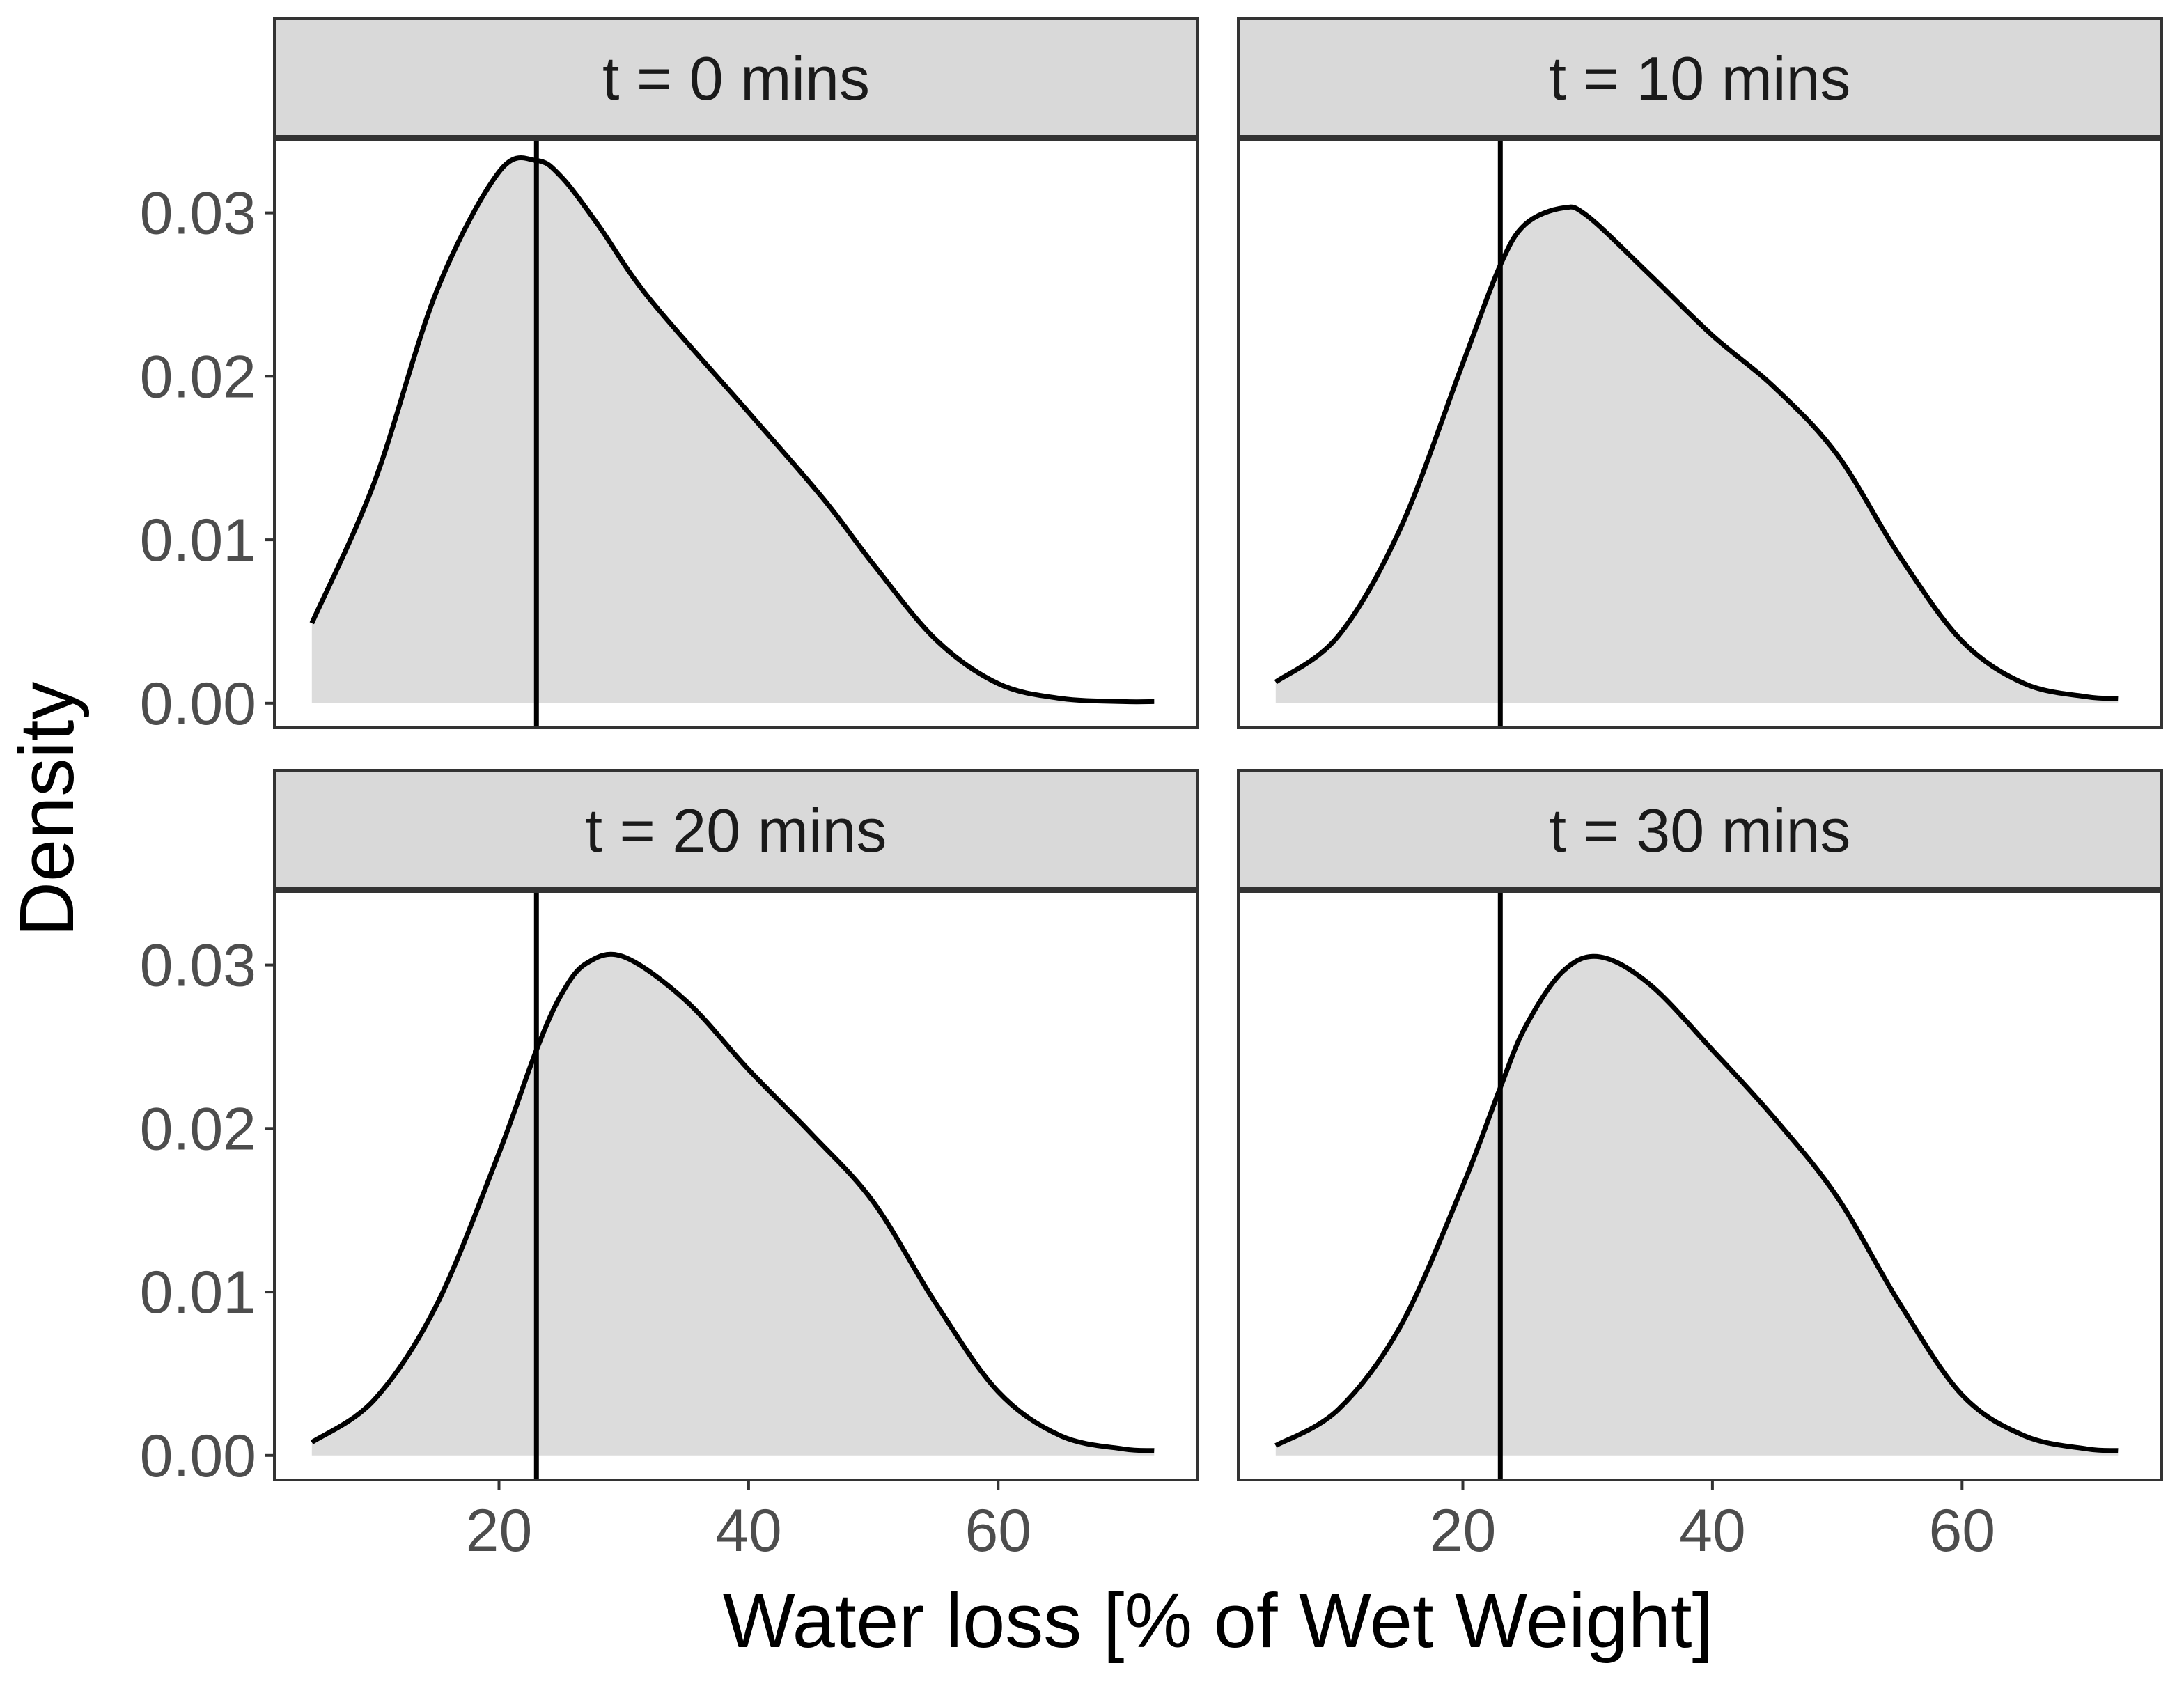 The height and width of the screenshot is (1684, 2184). I want to click on x-axis-right: 20 40 60, so click(1712, 1522).